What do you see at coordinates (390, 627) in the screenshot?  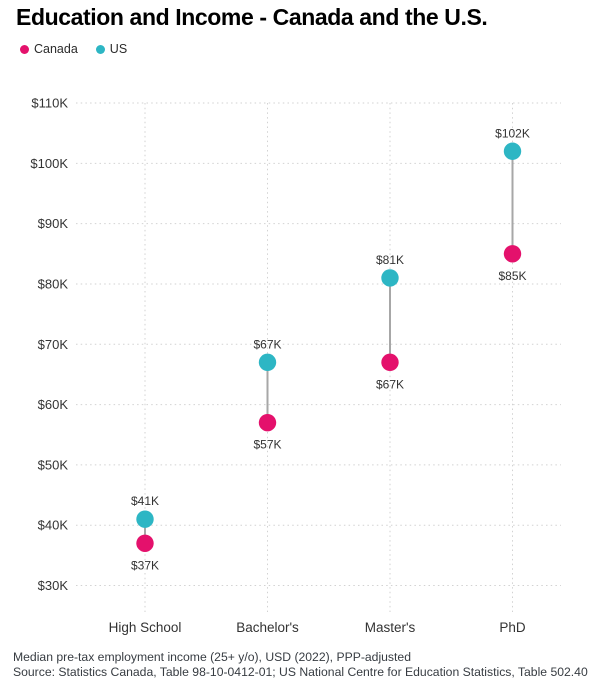 I see `x-category-label-master-s: Master's` at bounding box center [390, 627].